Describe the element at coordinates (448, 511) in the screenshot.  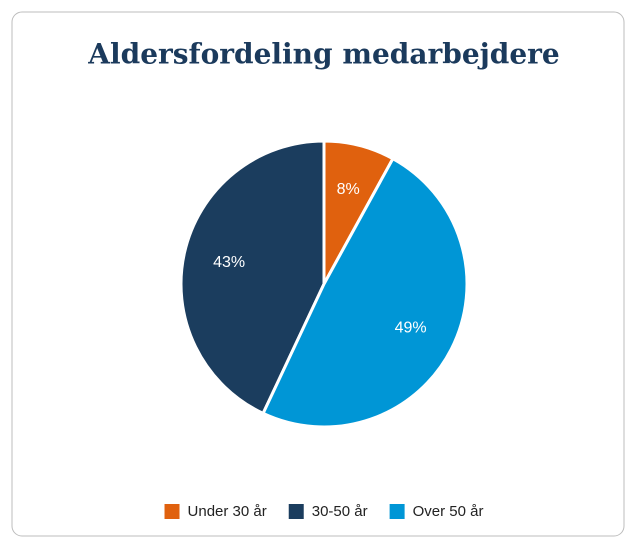
I see `legend-label: Over 50 år` at that location.